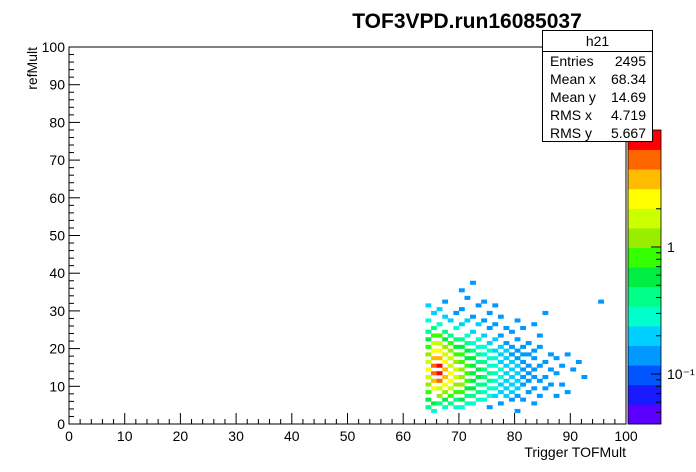  What do you see at coordinates (351, 428) in the screenshot?
I see `x-axis: 0 10 20 30 40 50 60 70 80 90 100` at bounding box center [351, 428].